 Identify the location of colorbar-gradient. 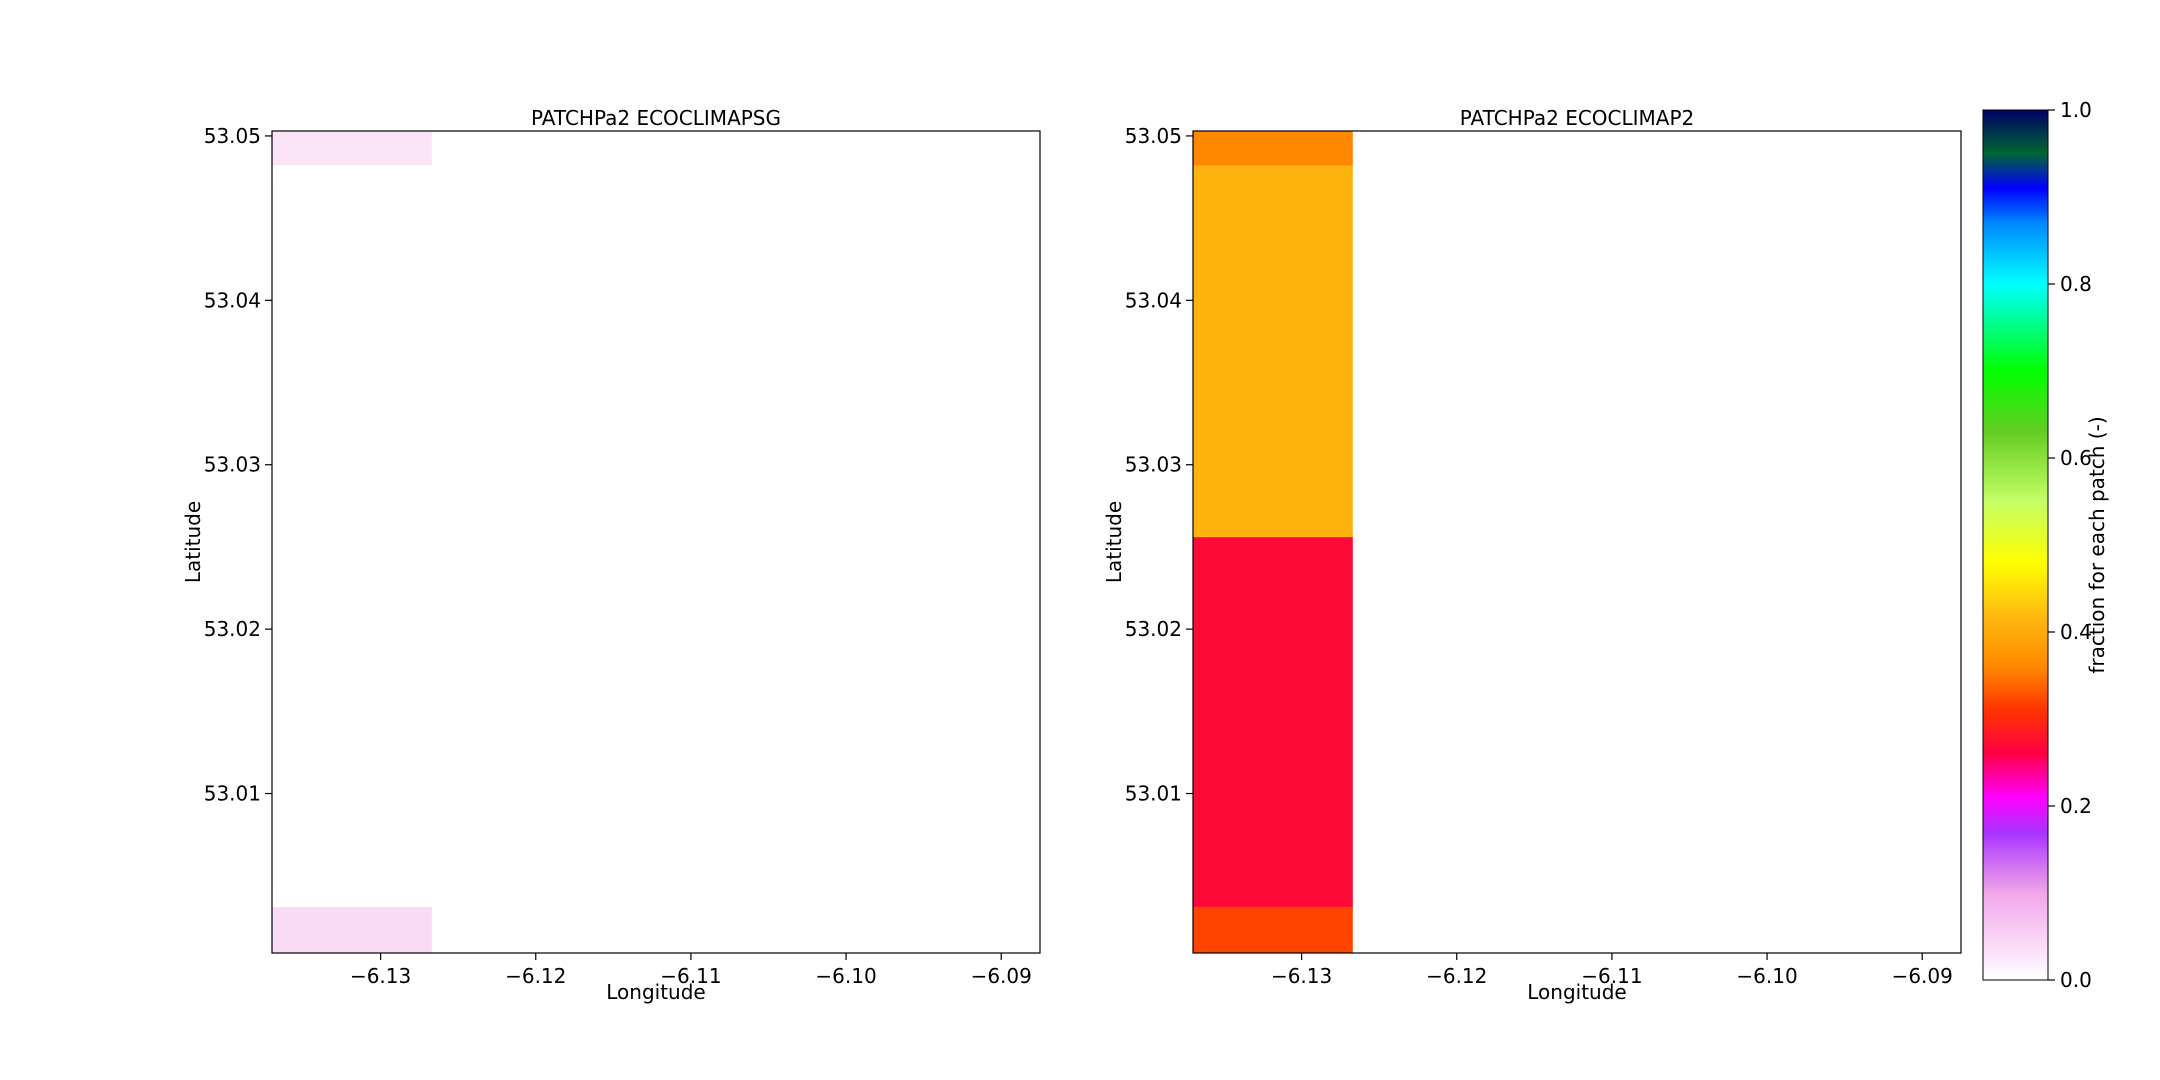
(2015, 545).